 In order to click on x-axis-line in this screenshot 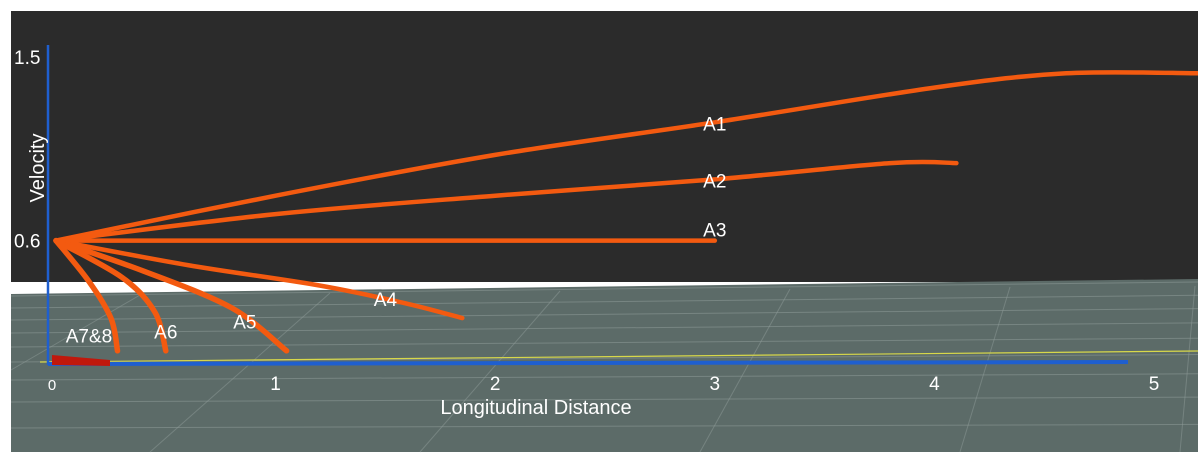, I will do `click(588, 363)`.